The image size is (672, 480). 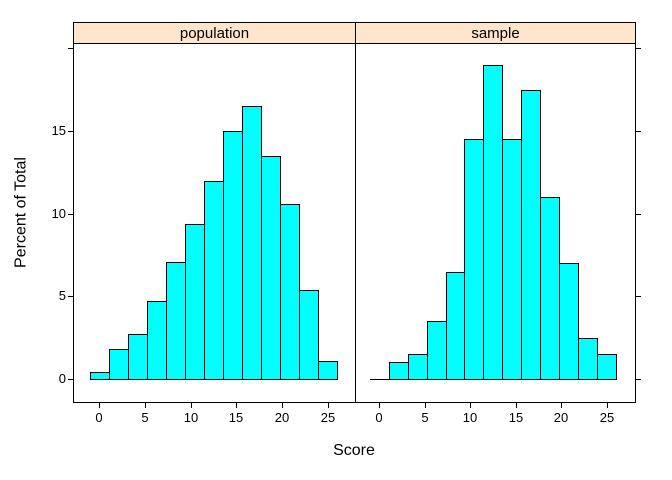 What do you see at coordinates (58, 213) in the screenshot?
I see `y-tick-label: 10` at bounding box center [58, 213].